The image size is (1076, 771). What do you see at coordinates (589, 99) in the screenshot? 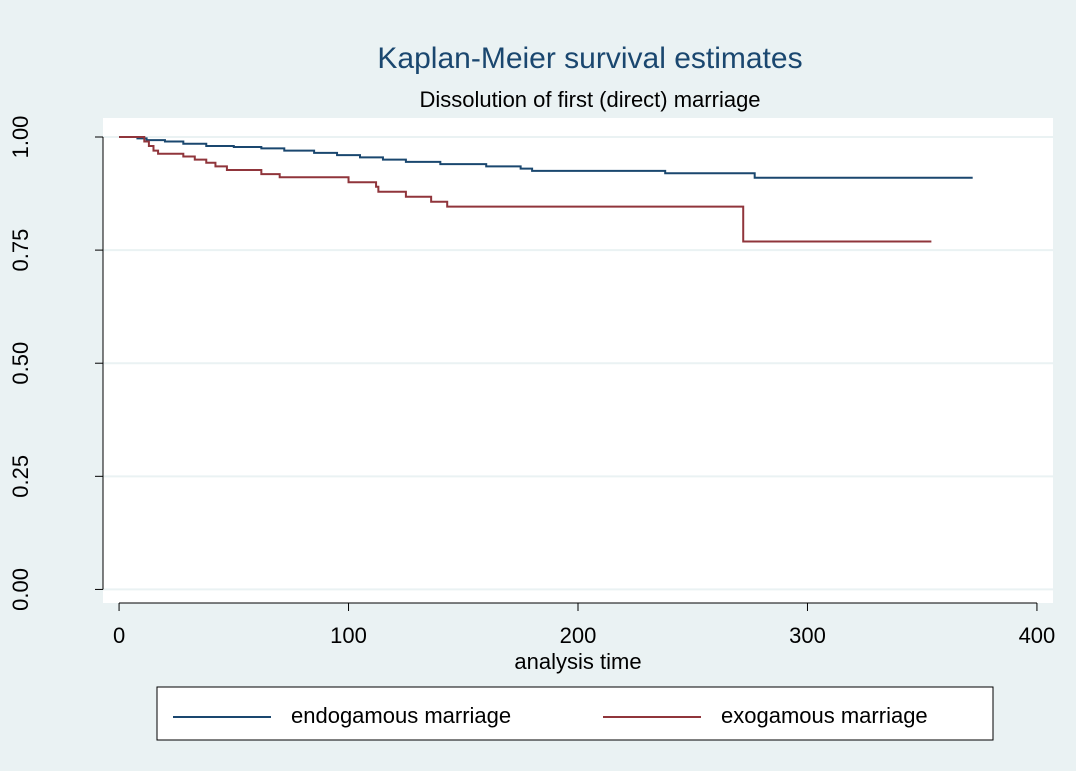
I see `chart-subtitle: Dissolution of first (direct) marriage` at bounding box center [589, 99].